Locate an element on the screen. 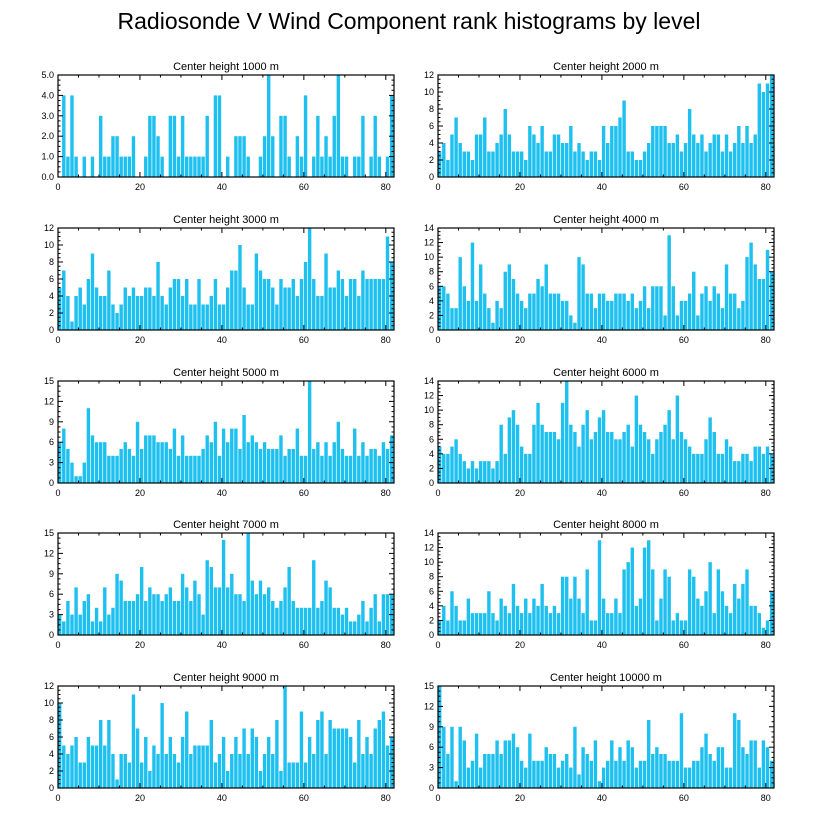  panel-title: Center height 7000 m is located at coordinates (226, 525).